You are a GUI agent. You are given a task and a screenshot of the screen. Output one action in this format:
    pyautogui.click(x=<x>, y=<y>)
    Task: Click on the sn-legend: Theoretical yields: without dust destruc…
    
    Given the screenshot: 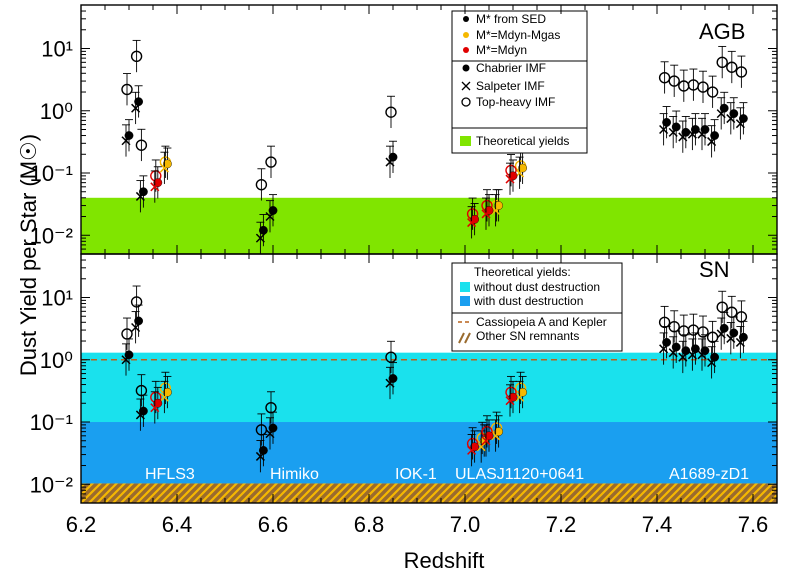 What is the action you would take?
    pyautogui.click(x=537, y=307)
    